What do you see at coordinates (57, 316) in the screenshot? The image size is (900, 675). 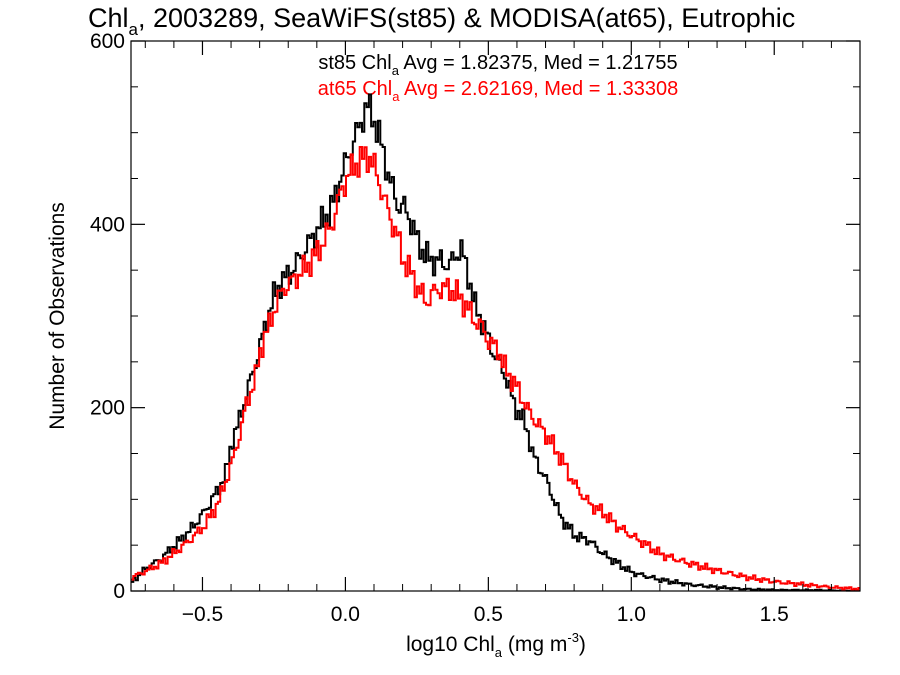 I see `y-axis-label: Number of Observations` at bounding box center [57, 316].